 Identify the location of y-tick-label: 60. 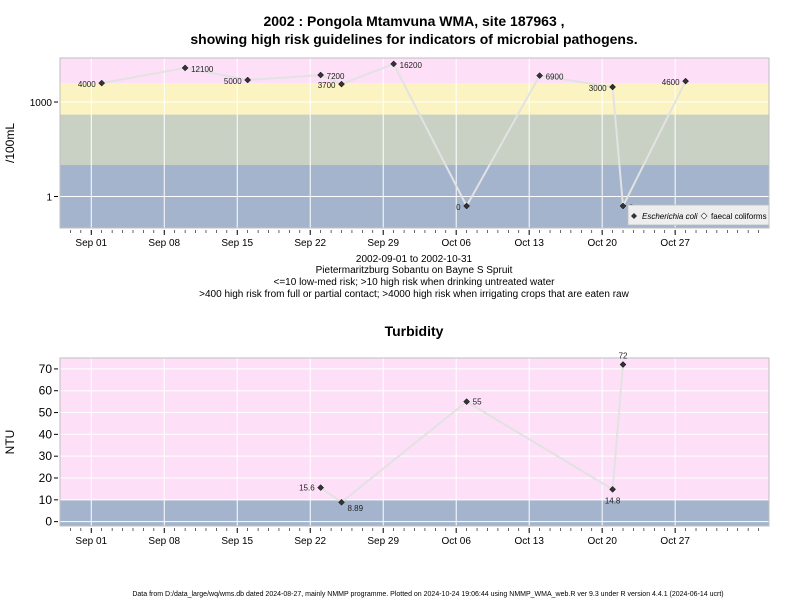
(46, 391).